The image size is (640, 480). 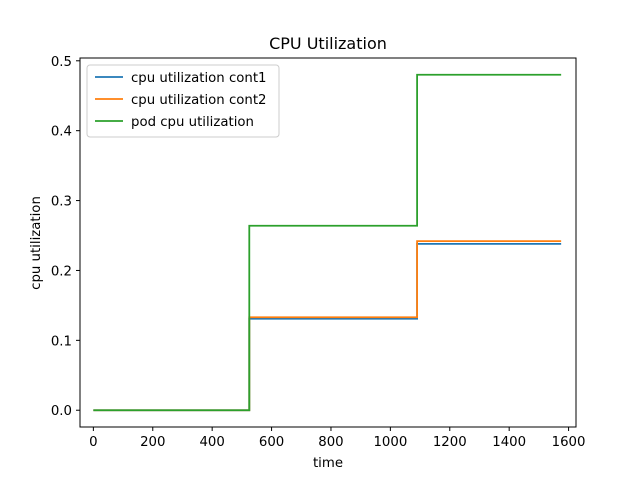 I want to click on y-axis-label: cpu utilization, so click(x=36, y=243).